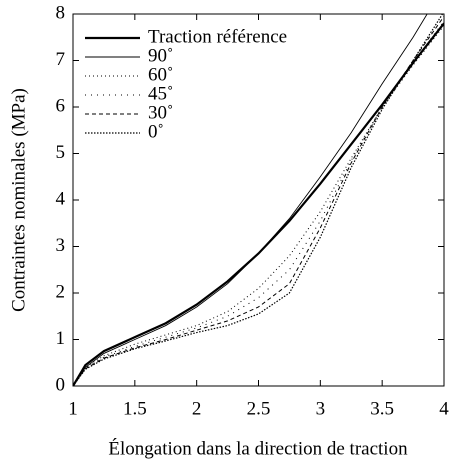 The image size is (454, 468). I want to click on y-axis-label: Contraintes nominales (MPa), so click(18, 200).